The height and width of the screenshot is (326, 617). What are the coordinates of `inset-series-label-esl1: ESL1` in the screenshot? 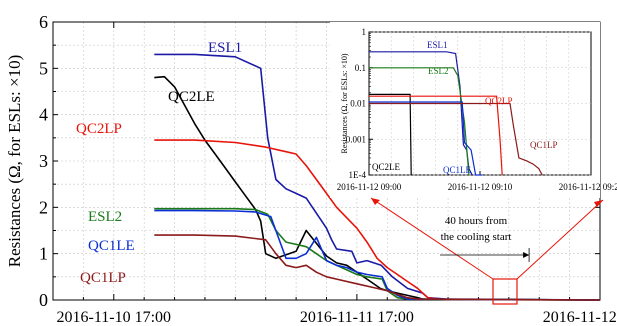 It's located at (437, 45).